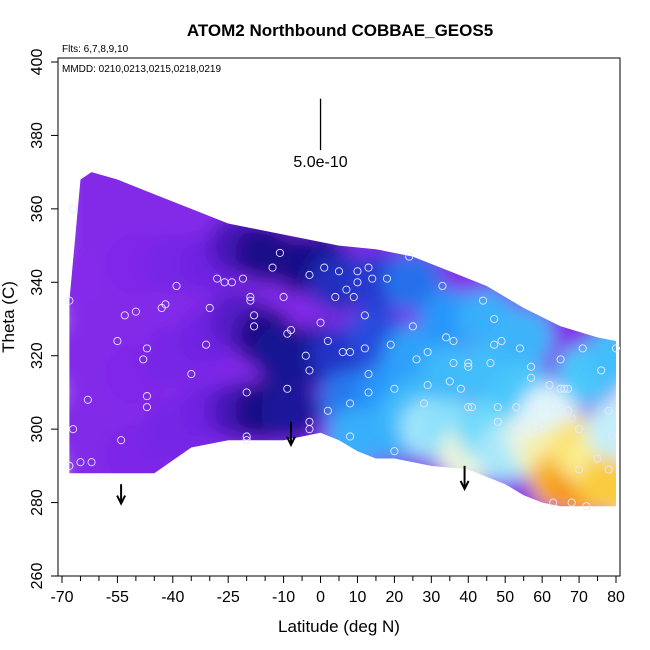 The height and width of the screenshot is (650, 650). What do you see at coordinates (358, 597) in the screenshot?
I see `x-tick-label: 10` at bounding box center [358, 597].